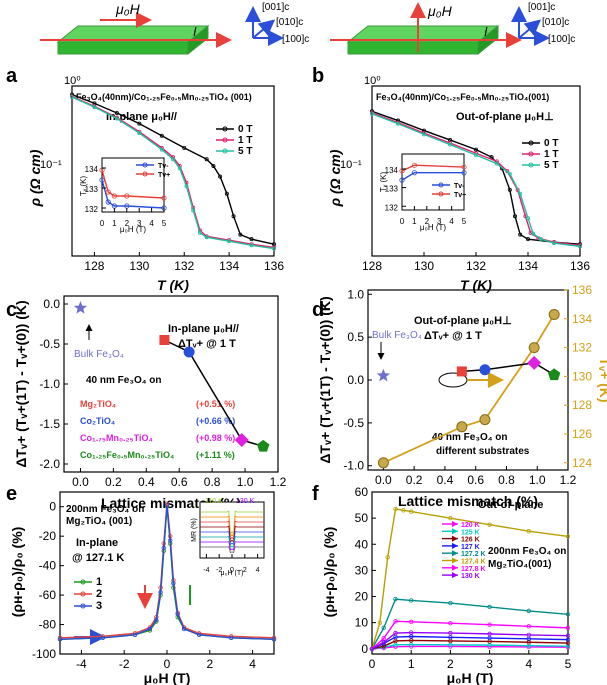  Describe the element at coordinates (383, 181) in the screenshot. I see `inset-y-title: Tᵥ (K)` at that location.